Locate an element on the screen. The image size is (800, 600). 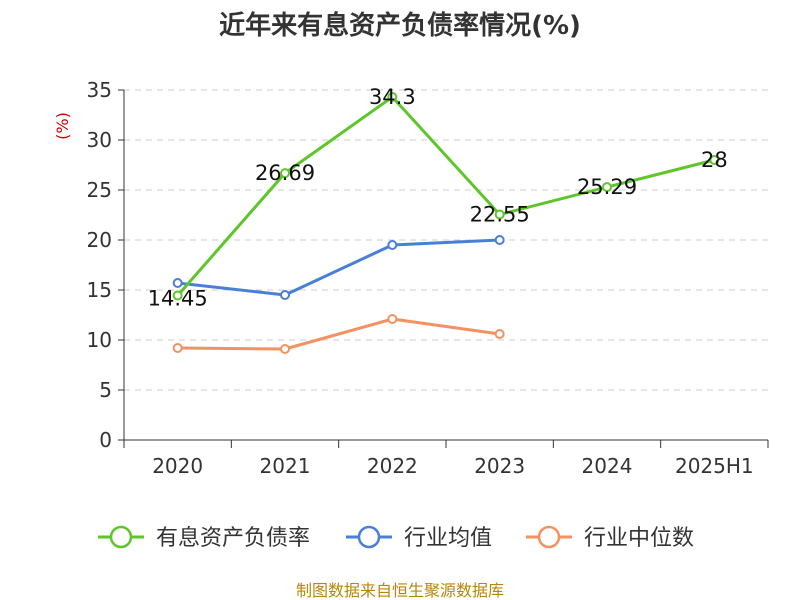
x-tick-label: 2024 is located at coordinates (607, 466).